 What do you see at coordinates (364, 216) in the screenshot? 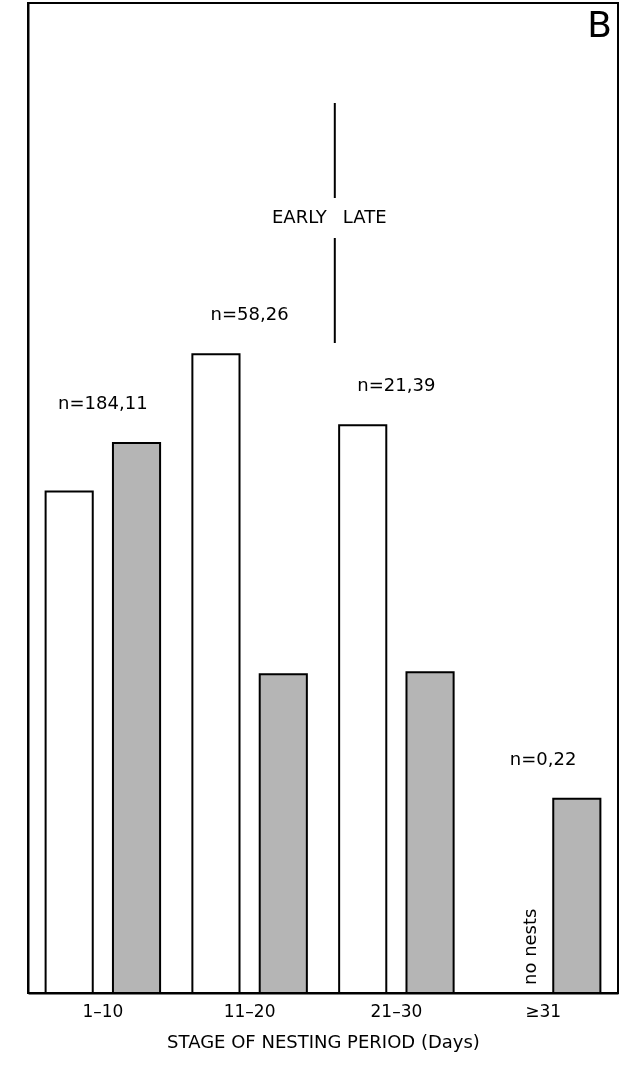
I see `text: LATE` at bounding box center [364, 216].